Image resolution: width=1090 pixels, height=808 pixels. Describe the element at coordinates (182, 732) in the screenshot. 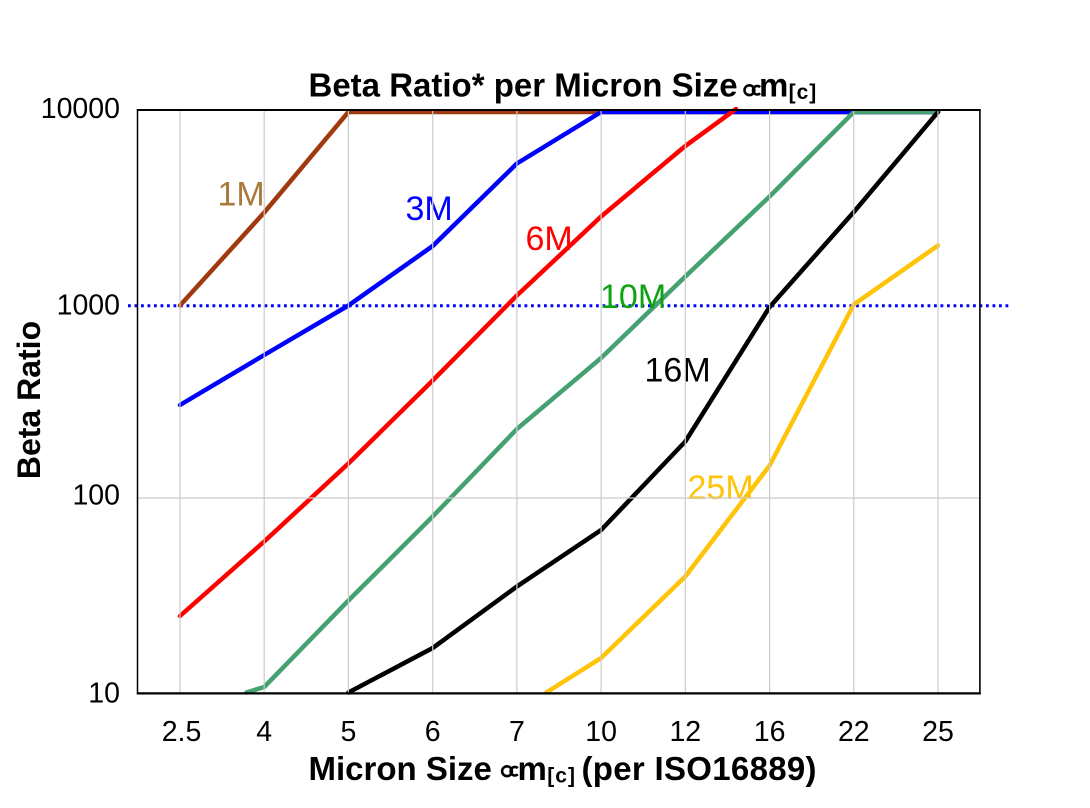

I see `svg-text: 2.5` at that location.